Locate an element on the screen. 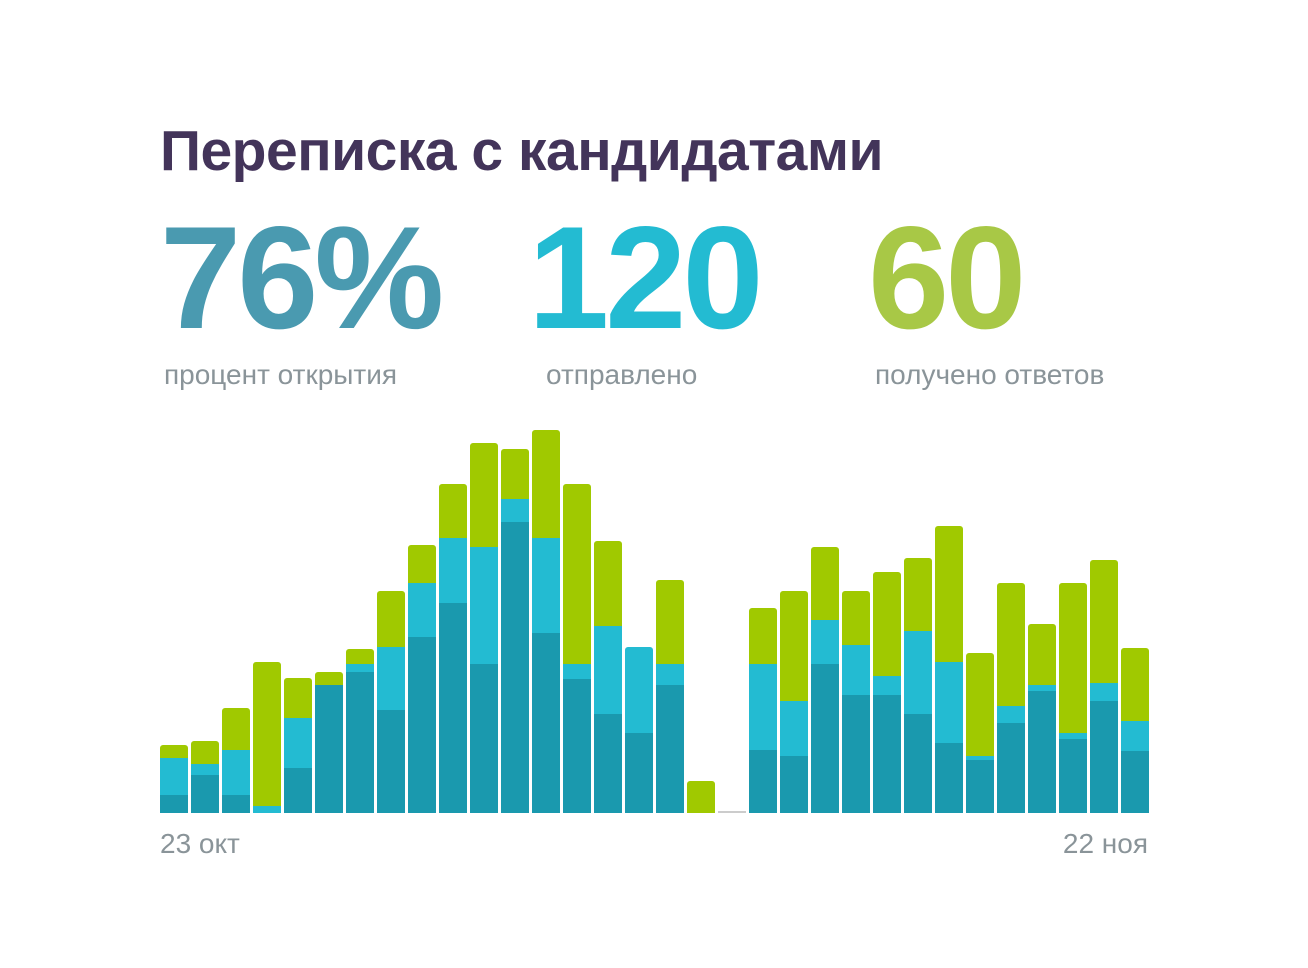 This screenshot has width=1308, height=968. kpi-label: процент открытия is located at coordinates (281, 374).